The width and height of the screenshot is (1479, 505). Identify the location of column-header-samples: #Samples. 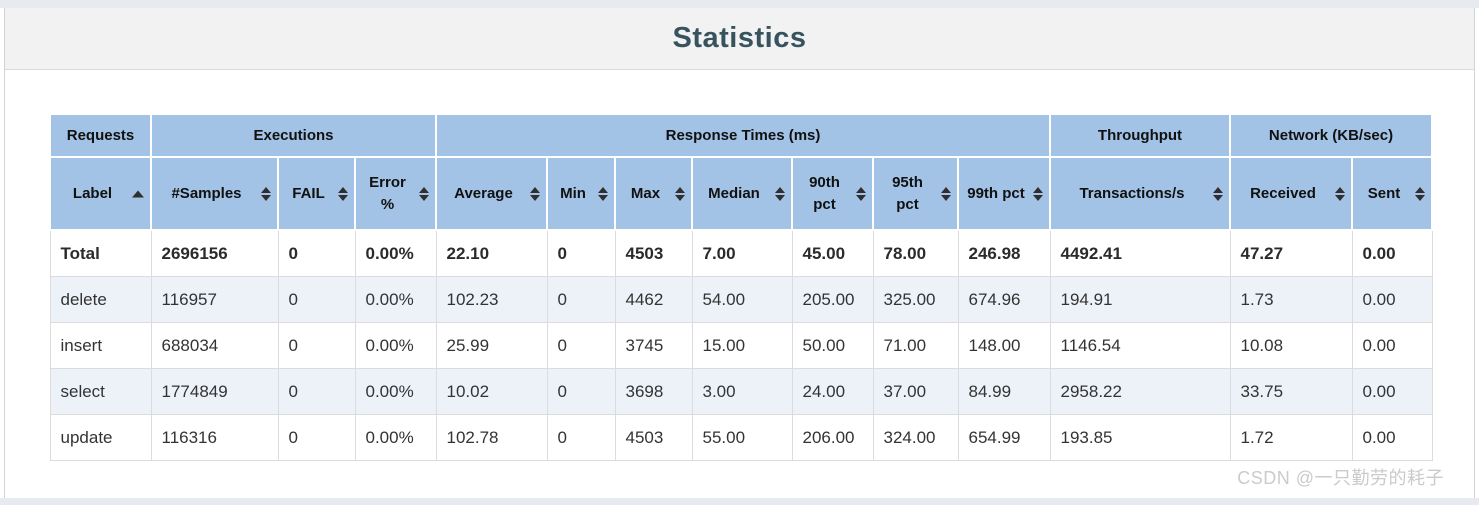
(214, 193).